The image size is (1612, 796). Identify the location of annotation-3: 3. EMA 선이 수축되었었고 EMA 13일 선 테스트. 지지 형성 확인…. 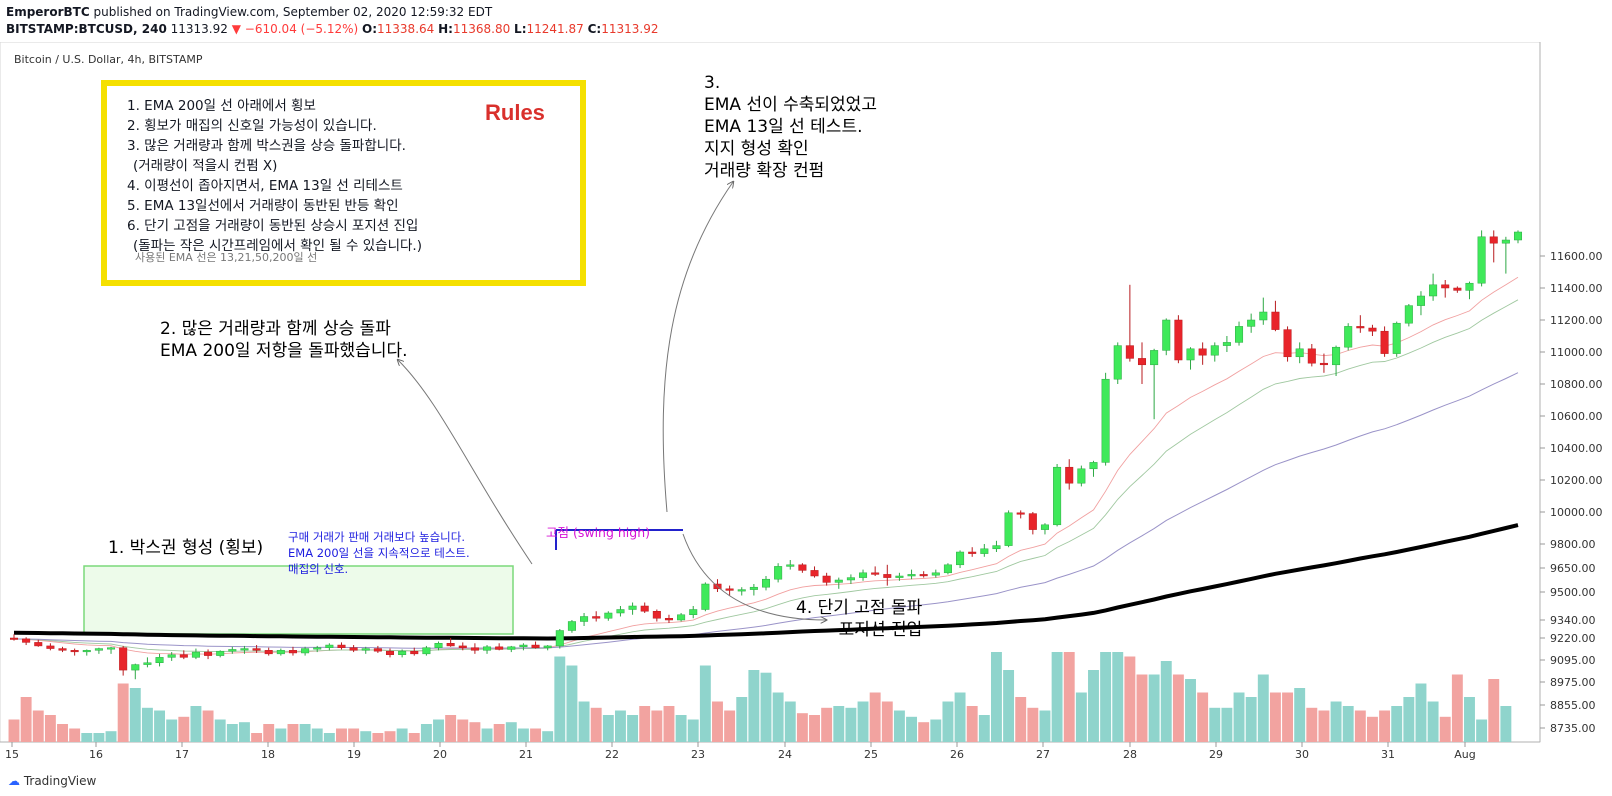
(790, 127).